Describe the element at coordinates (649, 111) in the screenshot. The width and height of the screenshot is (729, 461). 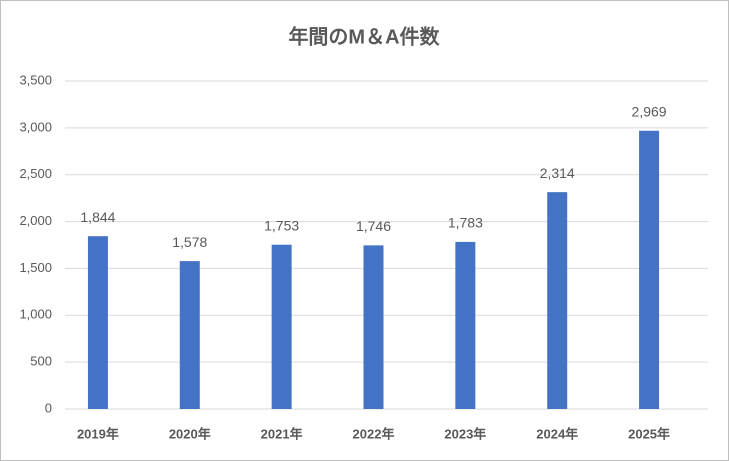
I see `value-label: 2,969` at that location.